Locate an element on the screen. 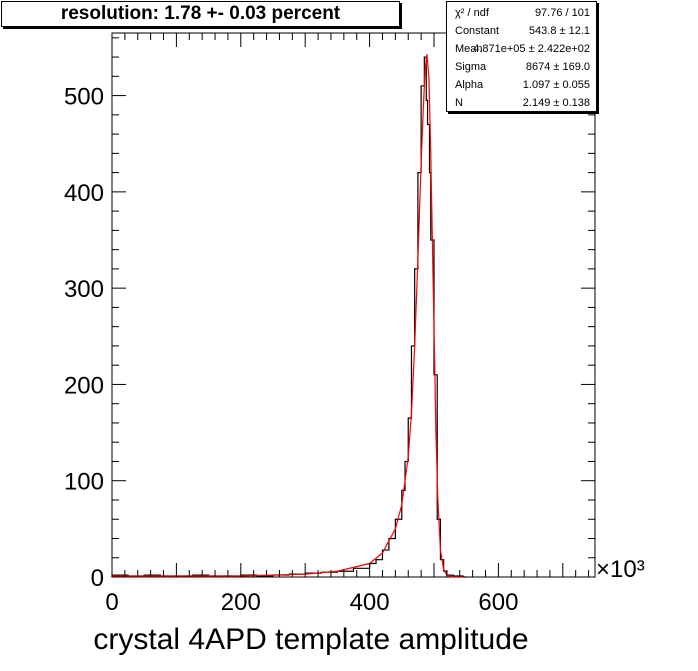 This screenshot has height=671, width=698. stat-row-mean: Mean 4.871e+05 ± 2.422e+02 is located at coordinates (522, 49).